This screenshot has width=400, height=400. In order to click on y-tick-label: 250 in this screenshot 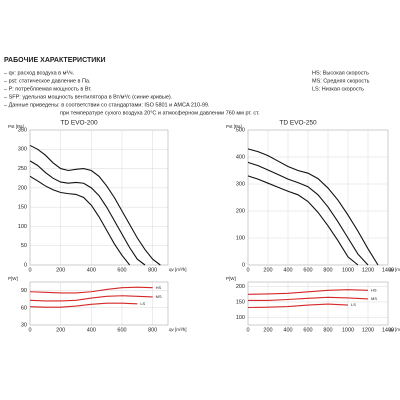, I will do `click(22, 169)`.